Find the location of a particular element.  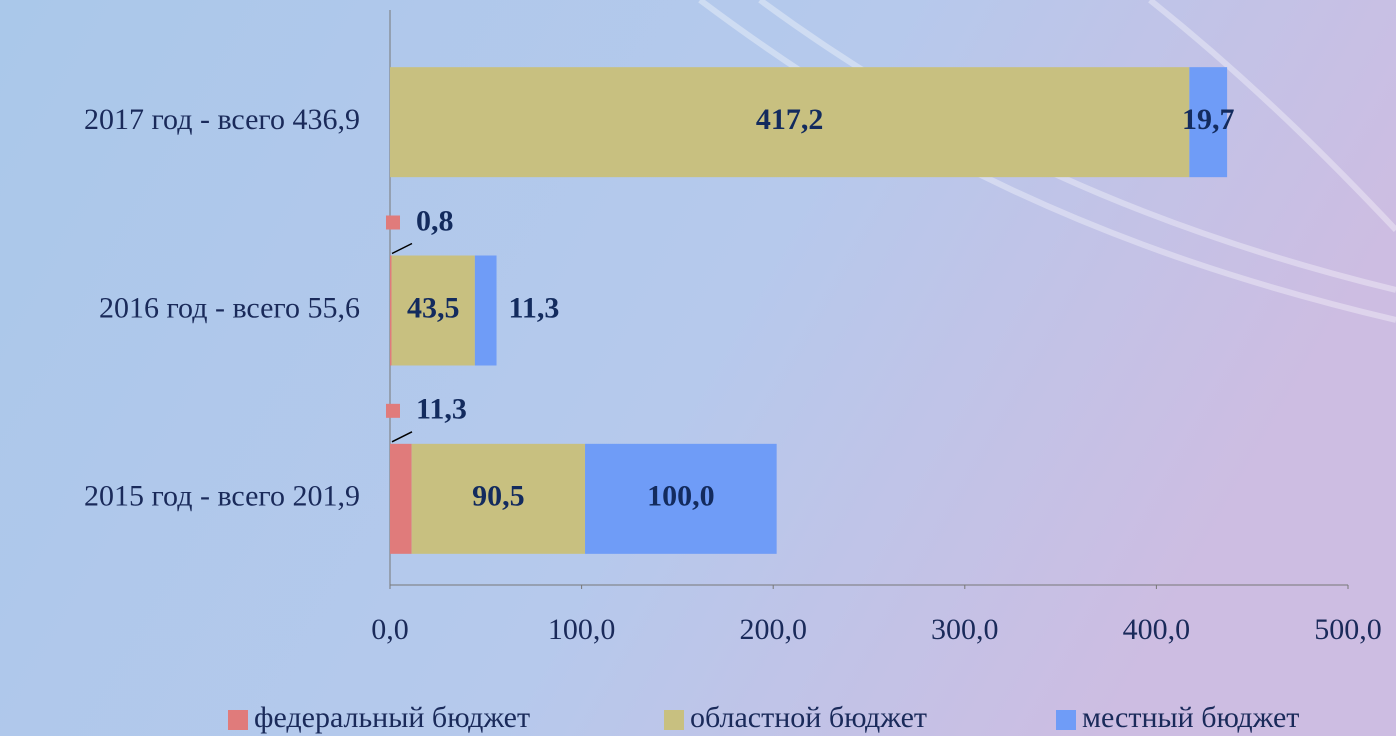

value-label: 90,5 is located at coordinates (498, 496).